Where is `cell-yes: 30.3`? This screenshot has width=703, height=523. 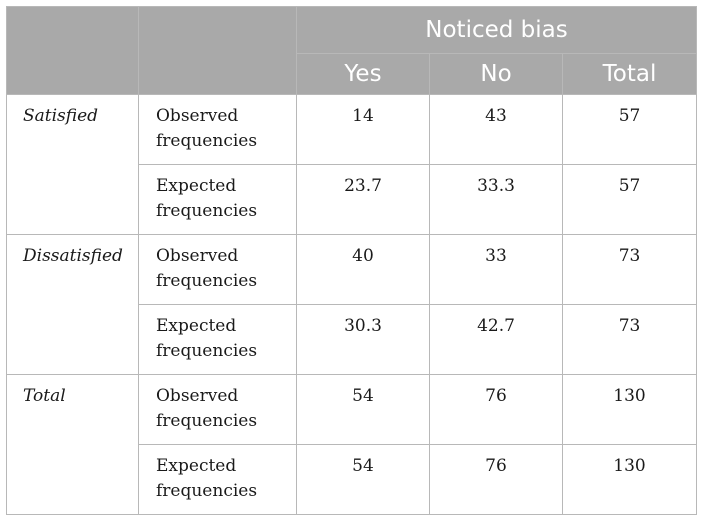 cell-yes: 30.3 is located at coordinates (363, 339).